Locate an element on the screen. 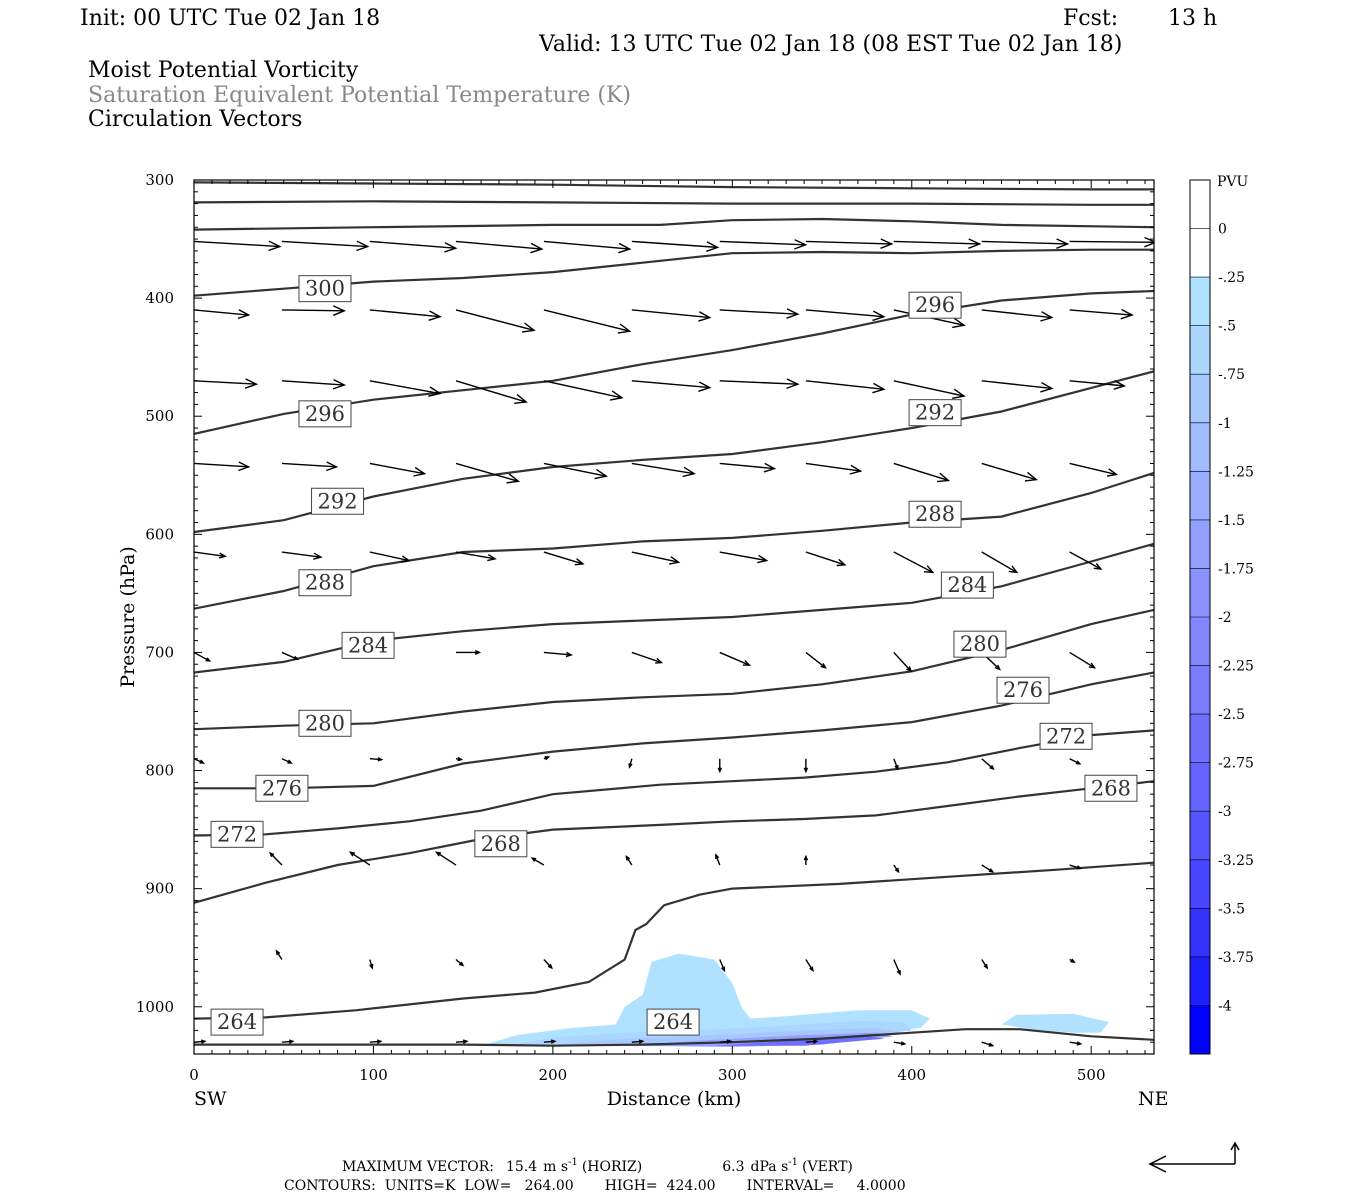  contour-label-text: 280 is located at coordinates (325, 723).